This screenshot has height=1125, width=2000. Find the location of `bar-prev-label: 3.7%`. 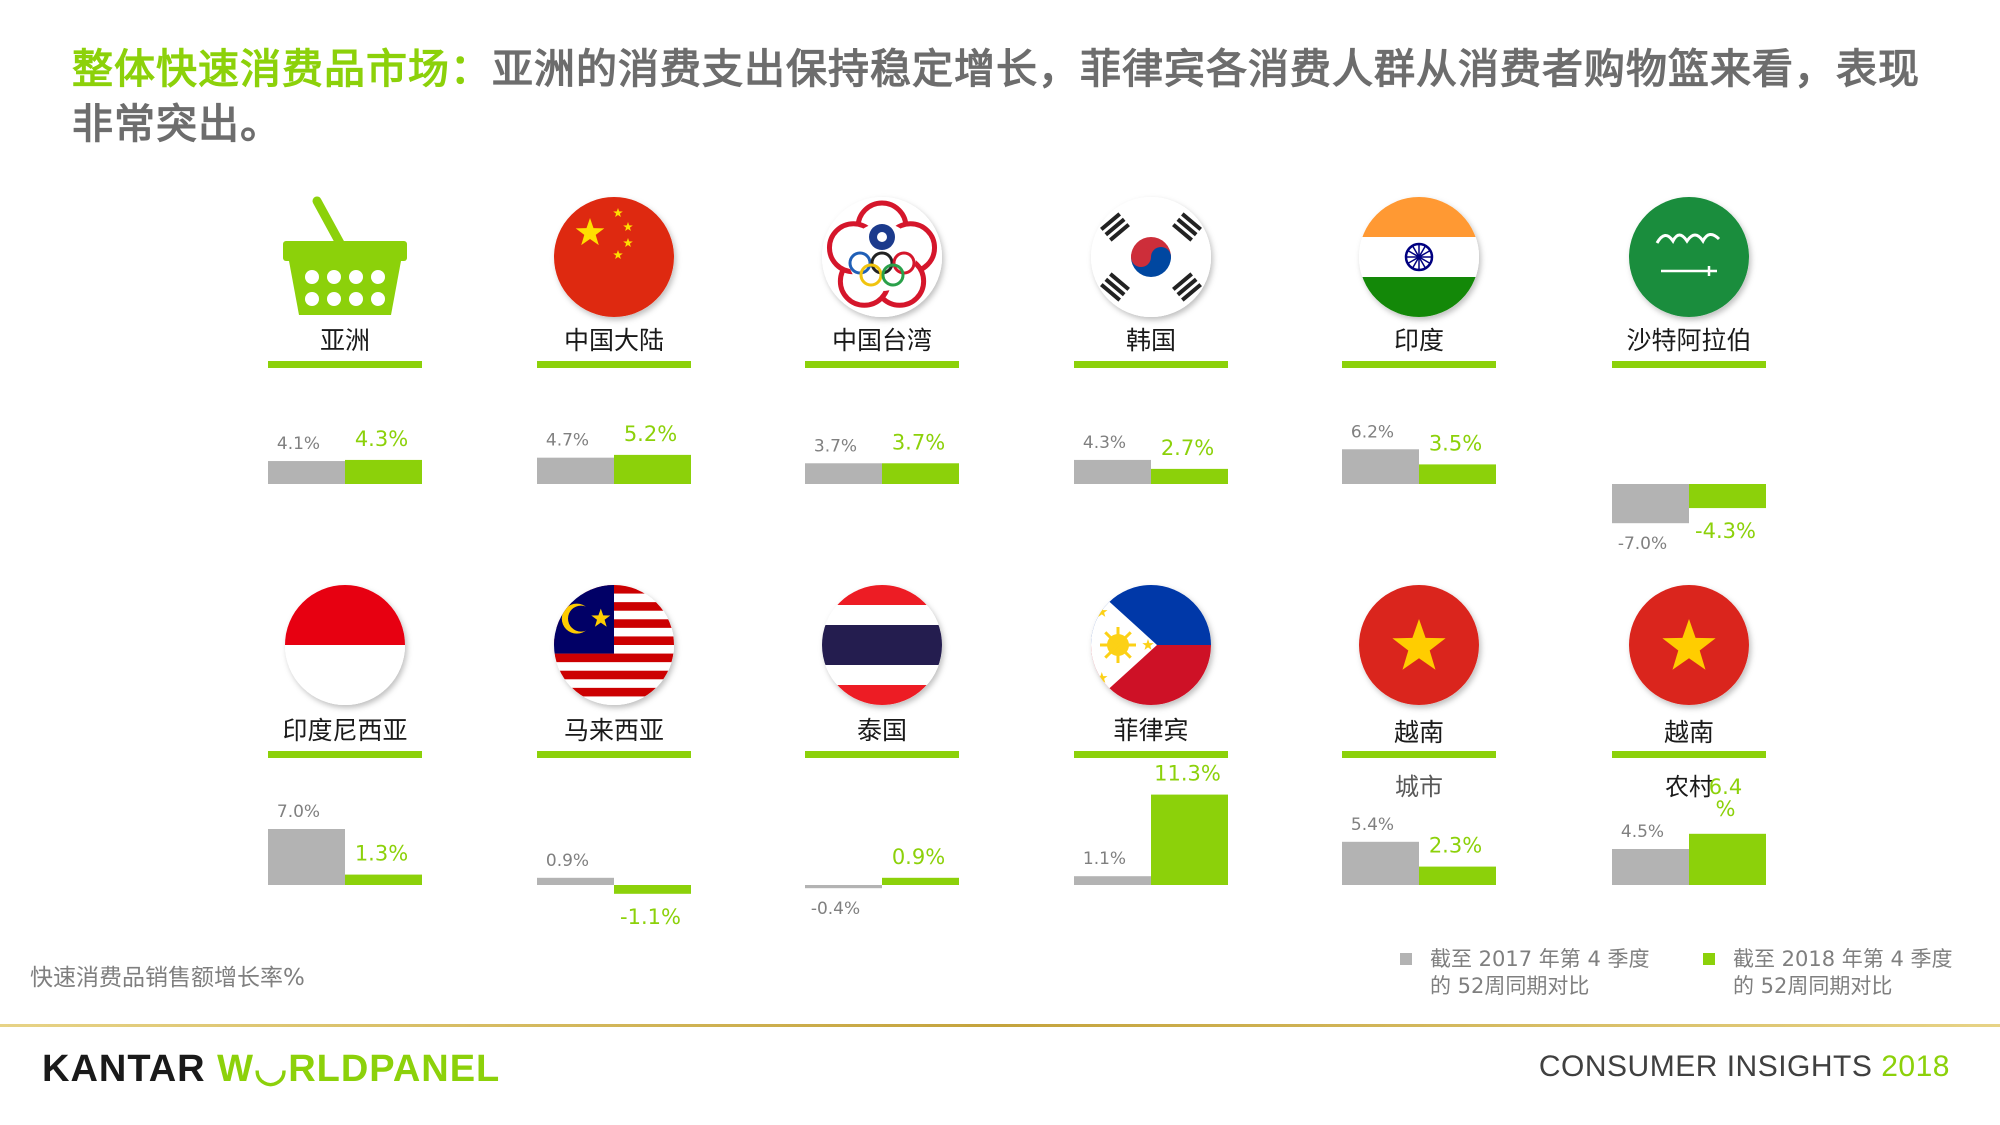

bar-prev-label: 3.7% is located at coordinates (835, 446).